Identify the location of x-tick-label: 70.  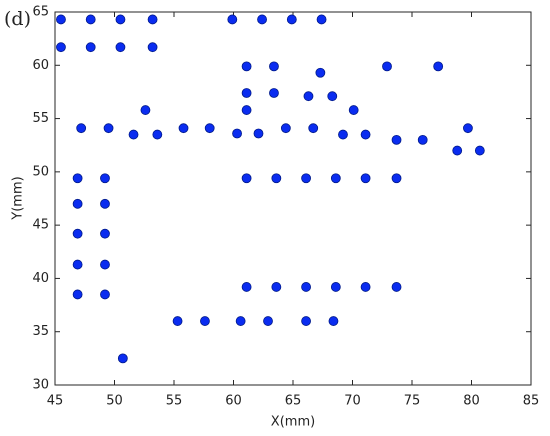
(352, 401).